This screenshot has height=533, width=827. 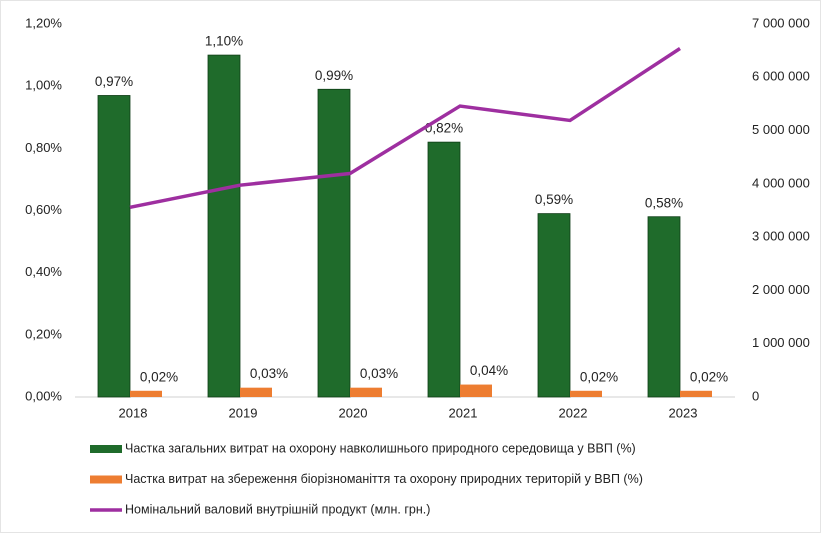 What do you see at coordinates (683, 412) in the screenshot?
I see `x-tick-label: 2023` at bounding box center [683, 412].